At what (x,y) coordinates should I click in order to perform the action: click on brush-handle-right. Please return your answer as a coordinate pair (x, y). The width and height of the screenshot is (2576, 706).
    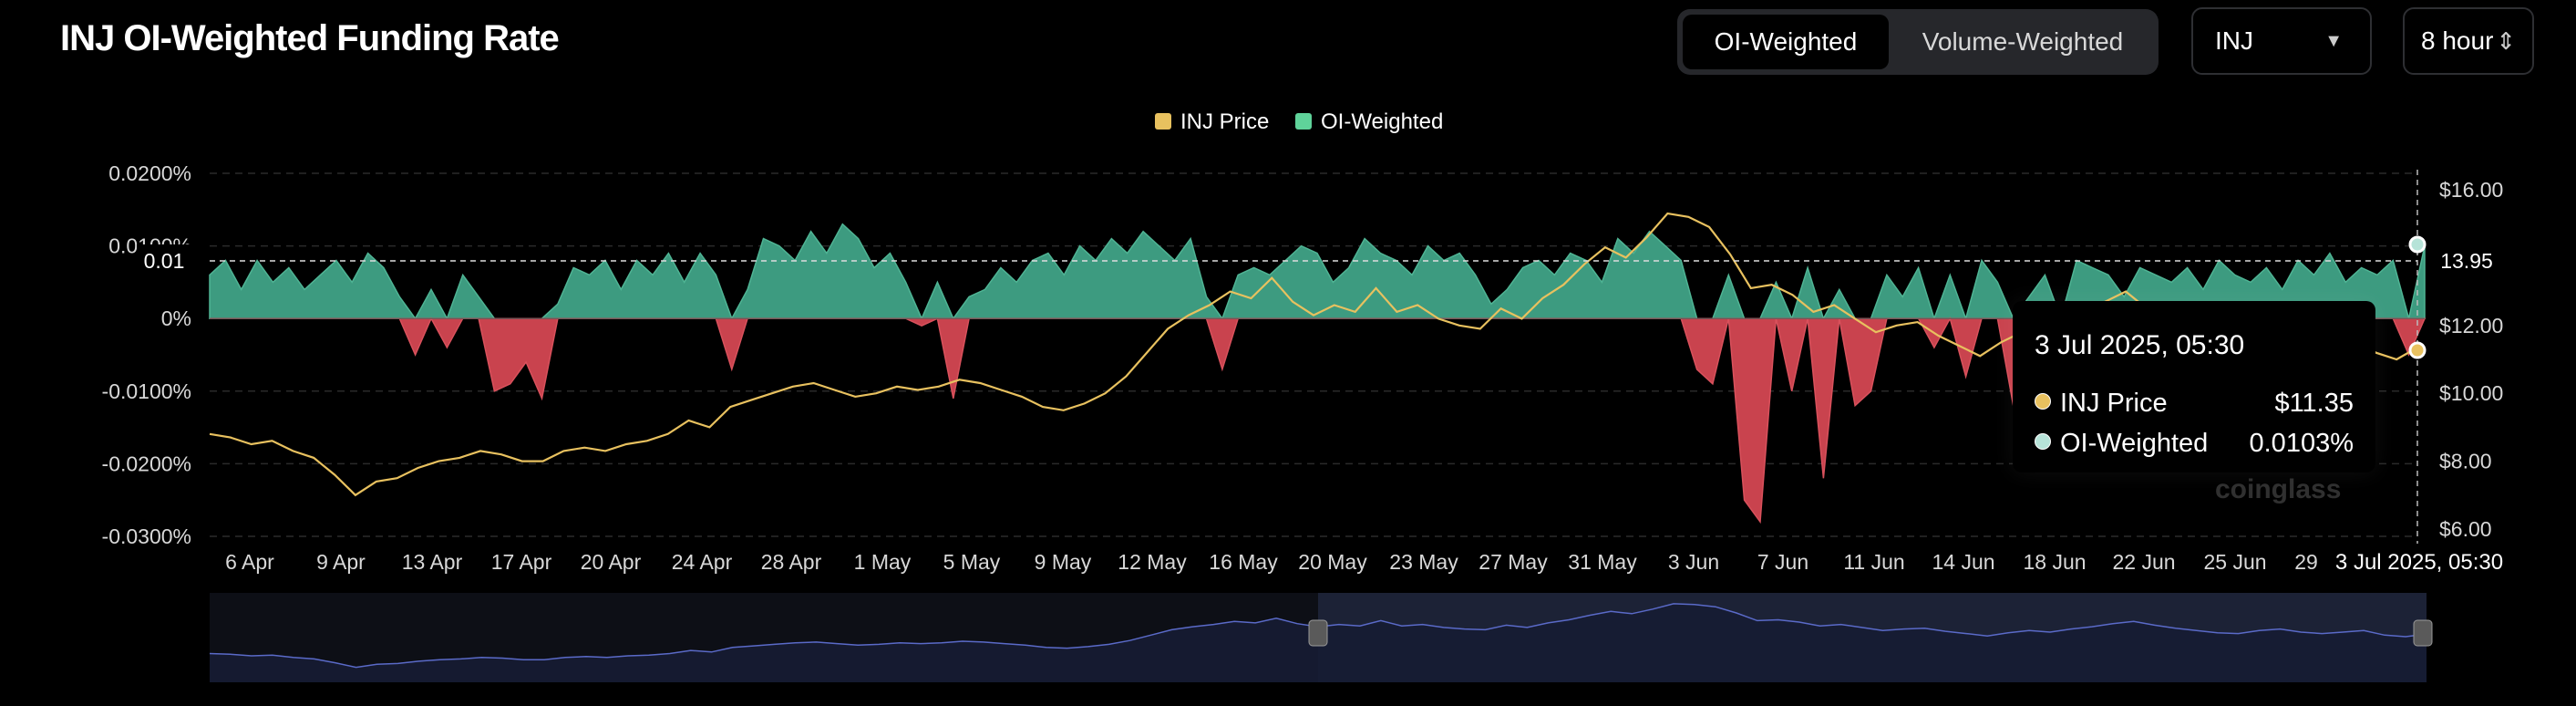
    Looking at the image, I should click on (2423, 633).